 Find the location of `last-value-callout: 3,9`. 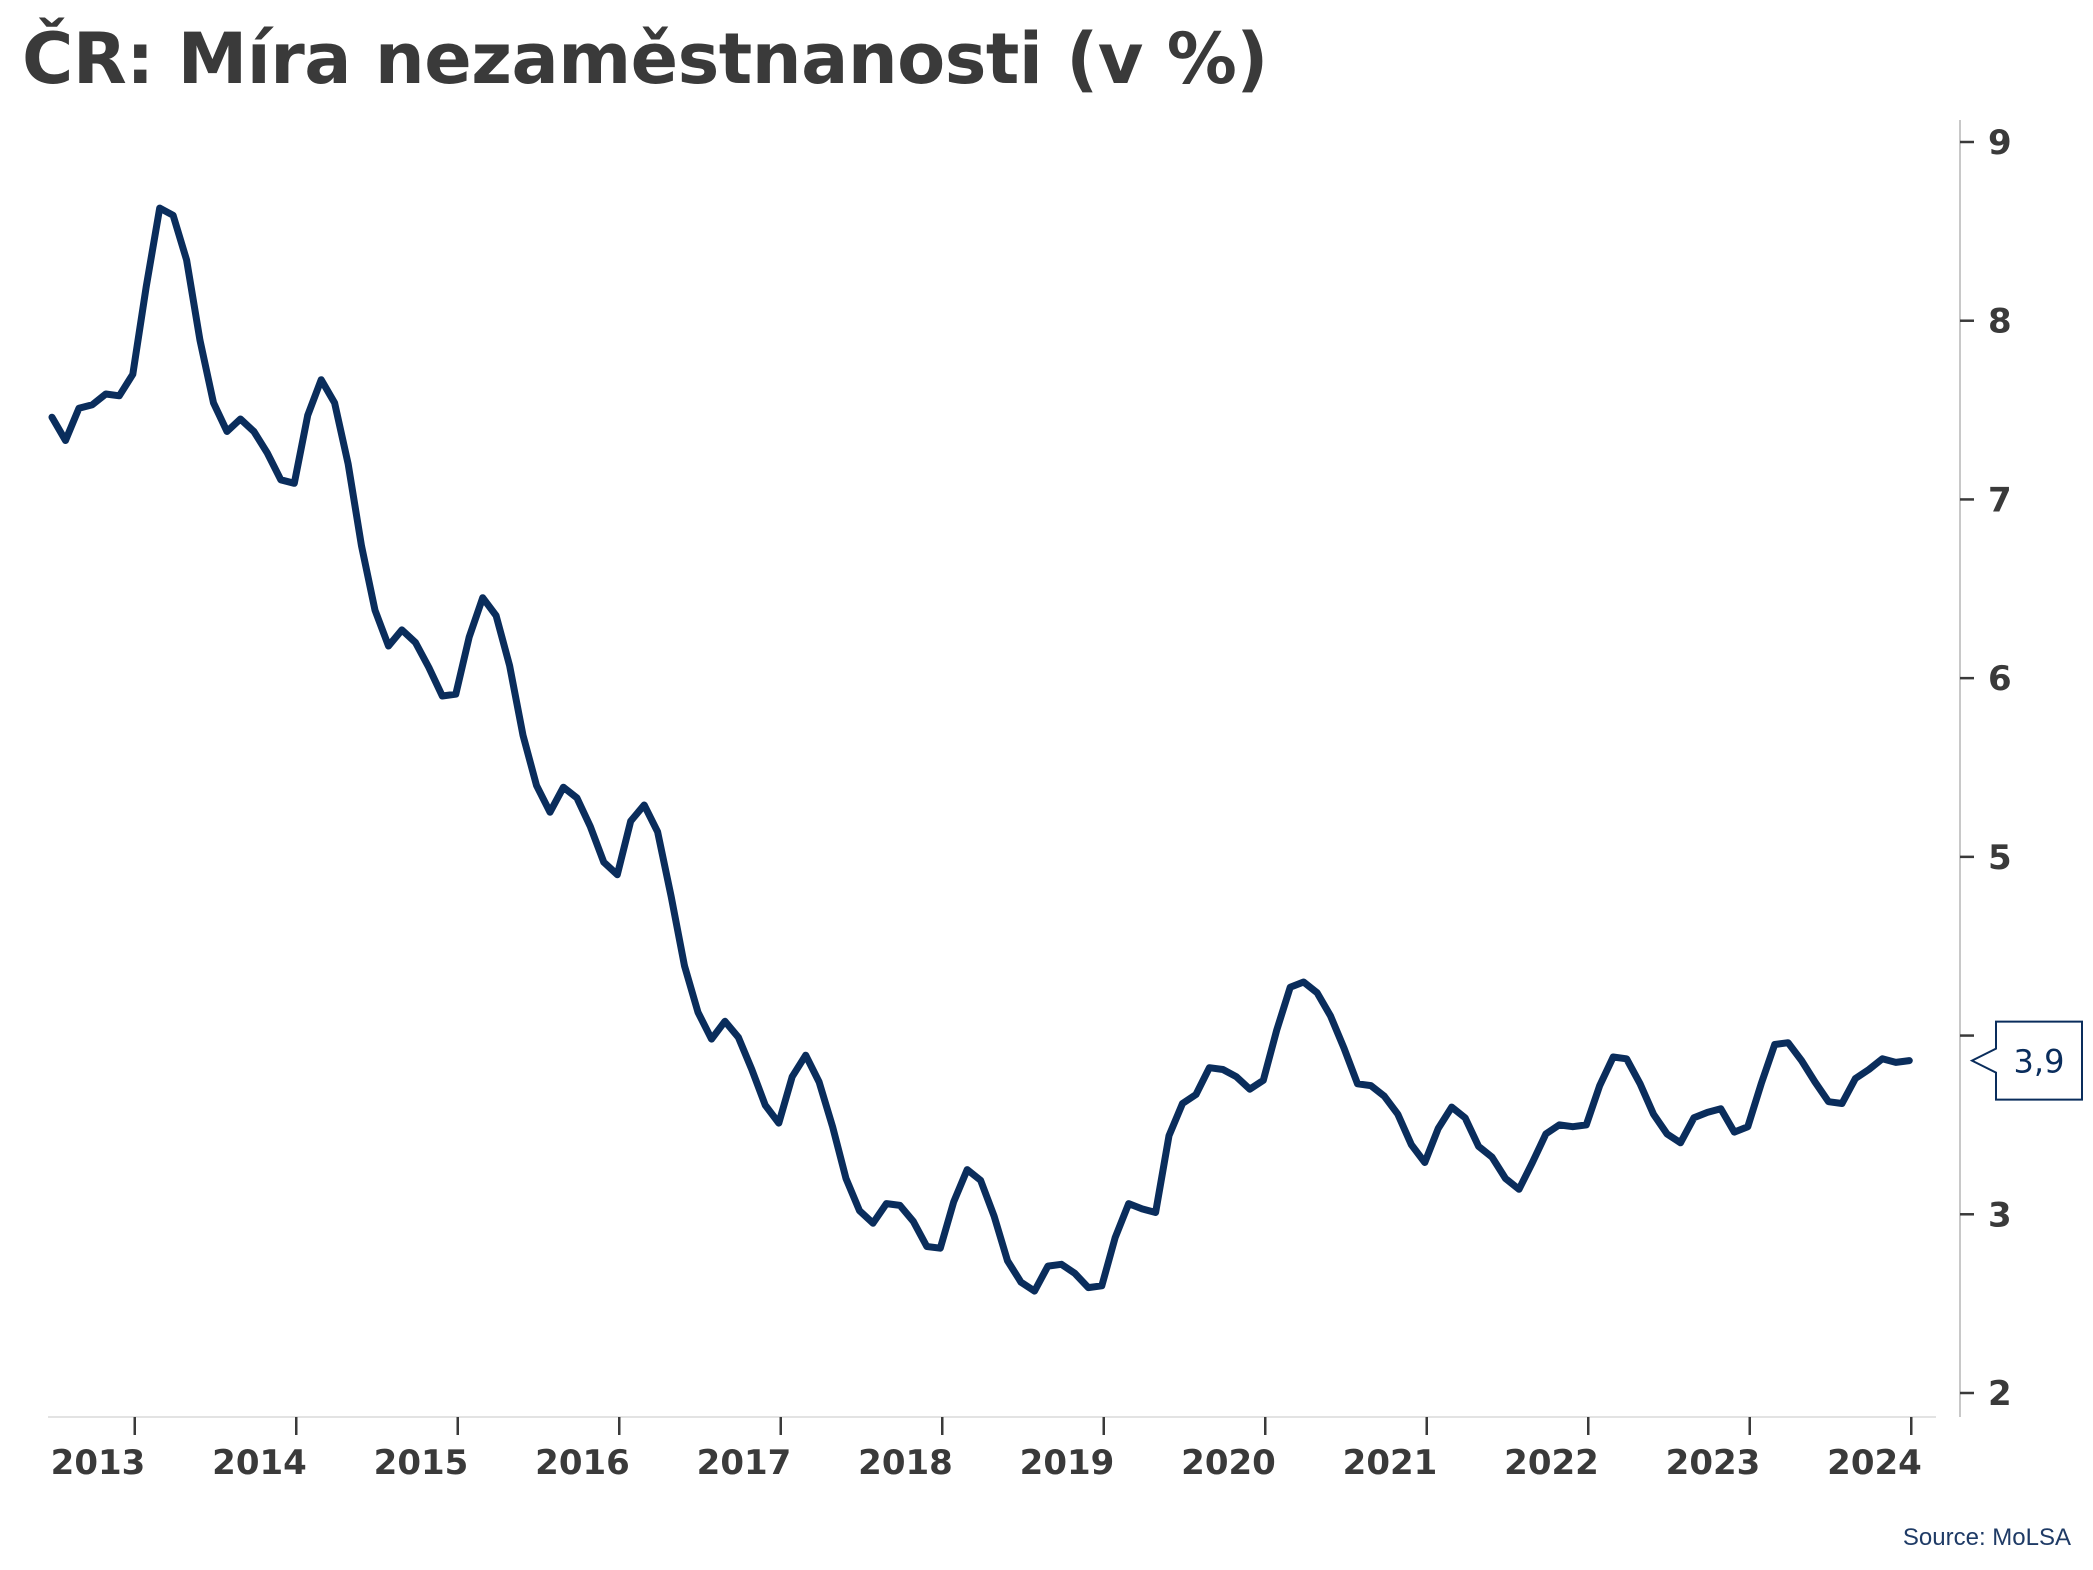

last-value-callout: 3,9 is located at coordinates (2026, 1060).